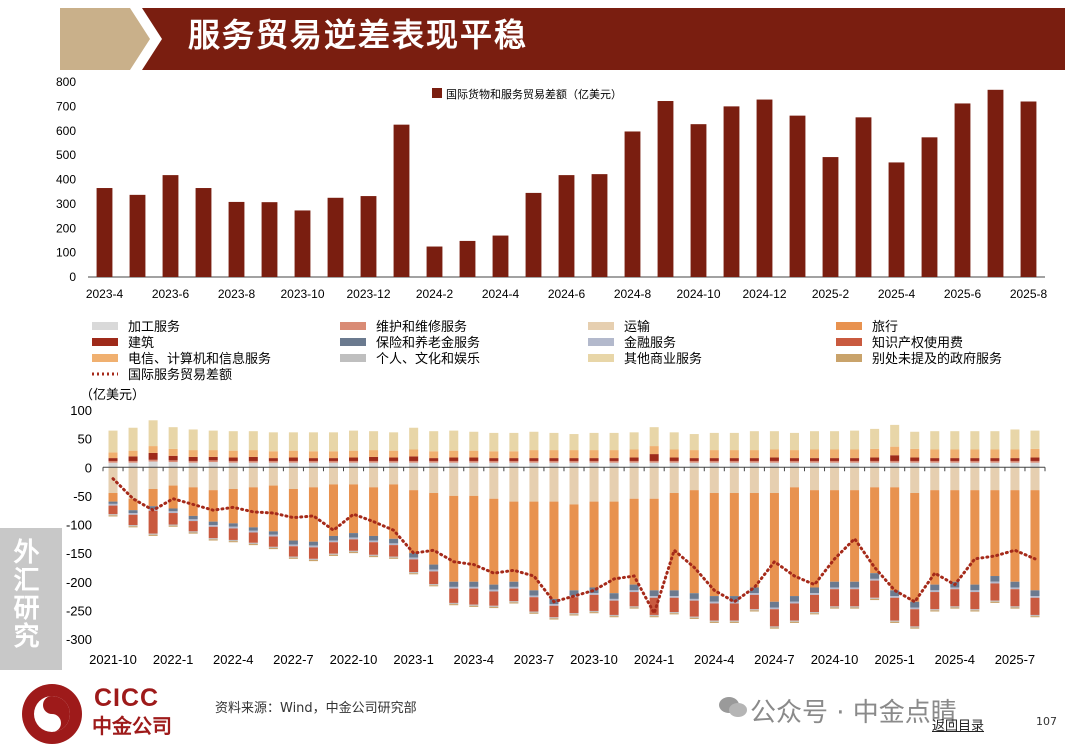 The image size is (1080, 755). I want to click on x-tick-label: 2025-1, so click(894, 659).